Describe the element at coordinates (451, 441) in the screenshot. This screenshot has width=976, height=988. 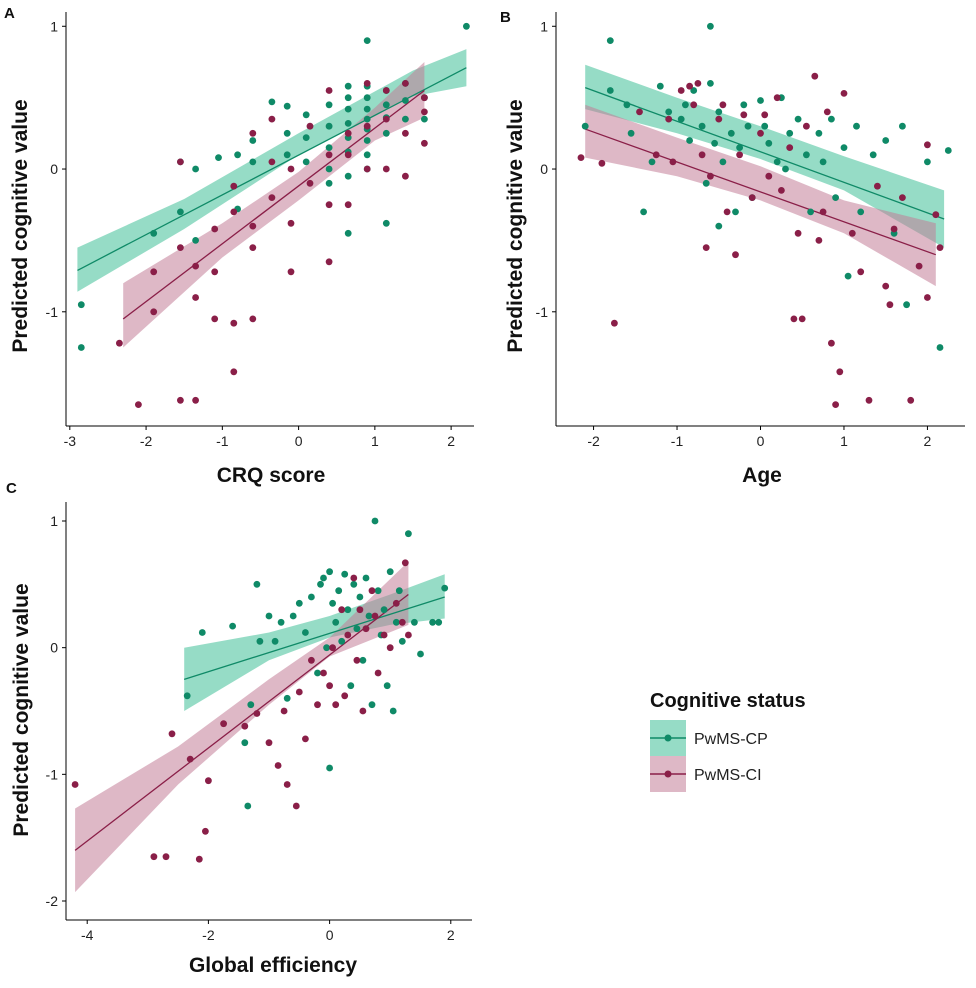
I see `panel-a-x-tick-label: 2` at that location.